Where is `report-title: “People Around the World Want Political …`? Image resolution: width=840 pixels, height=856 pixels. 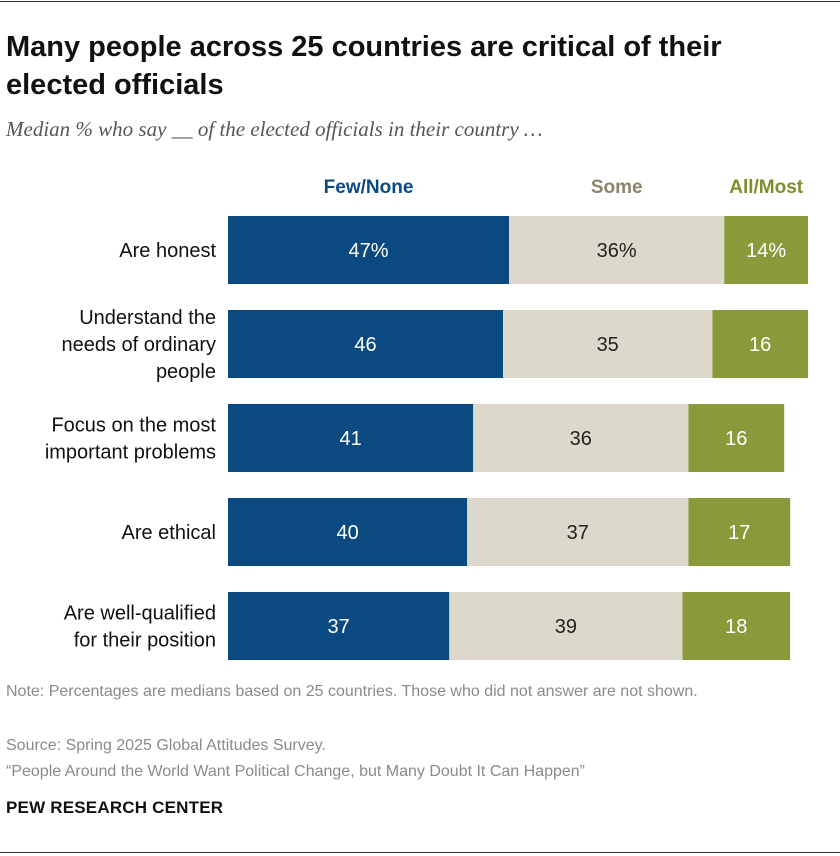 report-title: “People Around the World Want Political … is located at coordinates (295, 771).